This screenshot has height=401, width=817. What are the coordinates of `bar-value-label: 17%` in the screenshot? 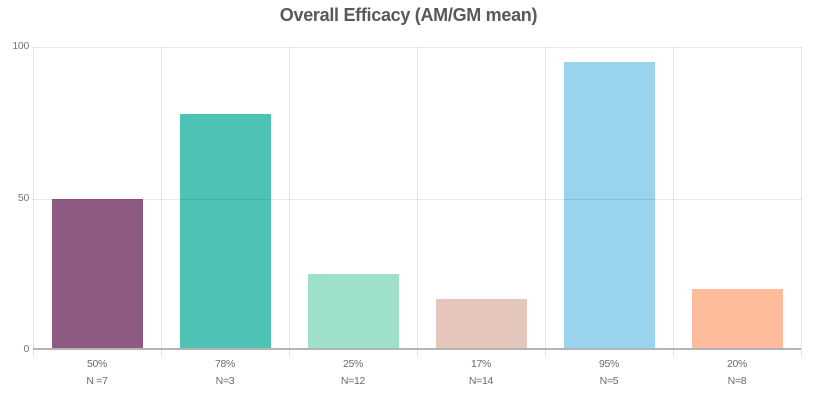 It's located at (481, 364).